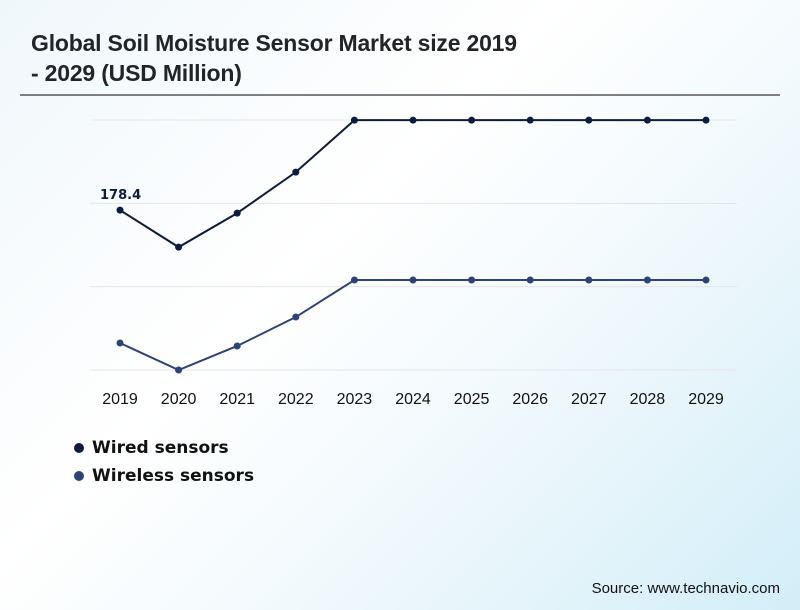 The image size is (800, 610). What do you see at coordinates (685, 588) in the screenshot?
I see `source-credit: Source: www.technavio.com` at bounding box center [685, 588].